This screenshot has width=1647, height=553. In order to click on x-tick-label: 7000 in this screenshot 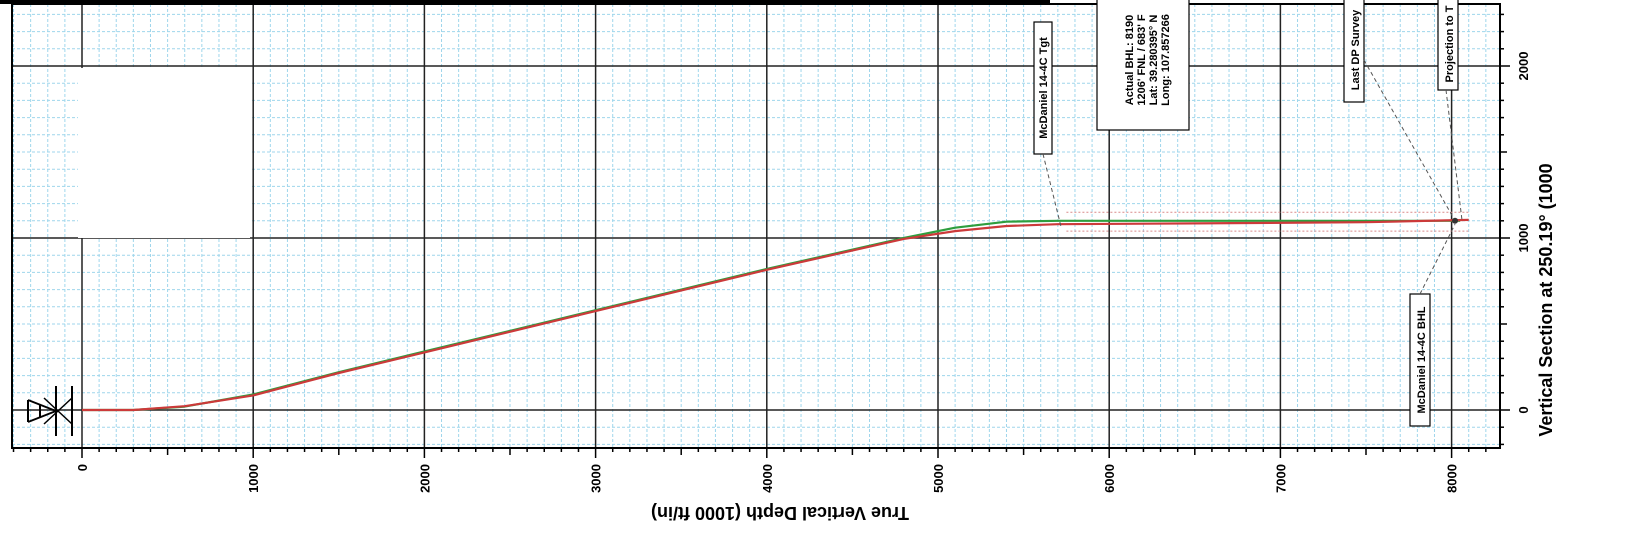, I will do `click(1280, 478)`.